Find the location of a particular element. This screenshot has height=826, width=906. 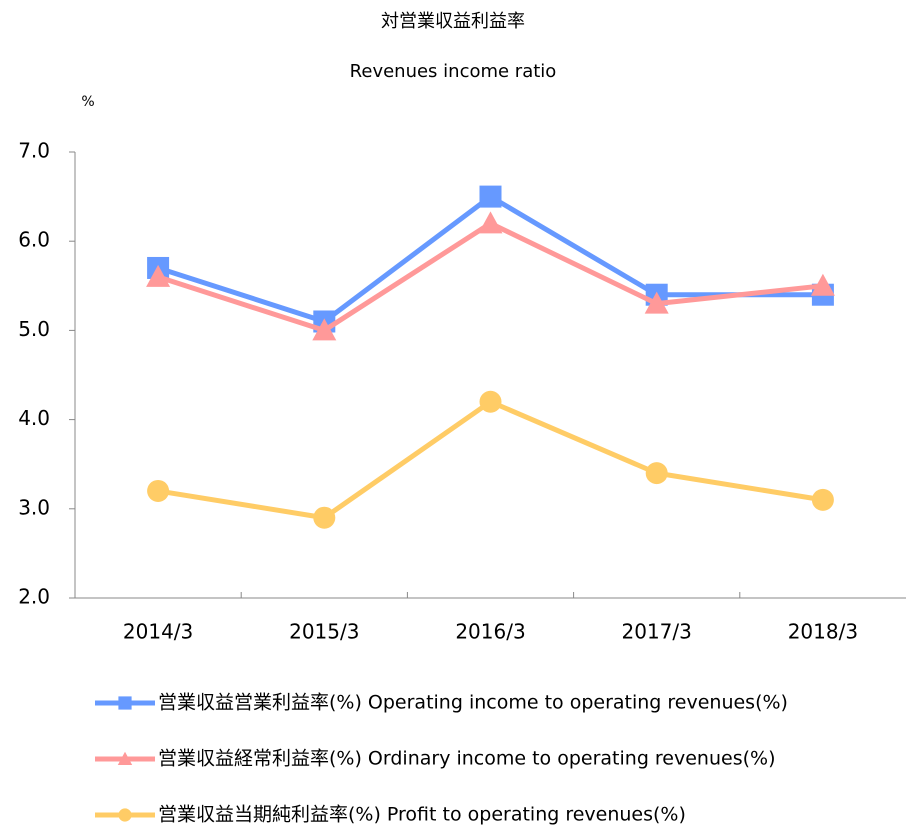

chart-subtitle: Revenues income ratio is located at coordinates (453, 71).